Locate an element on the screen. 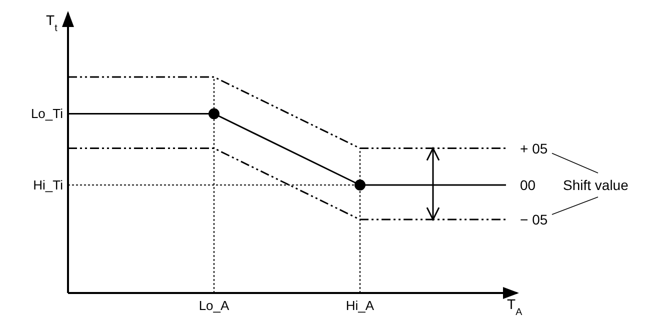 Image resolution: width=659 pixels, height=326 pixels. text: Lo_Ti is located at coordinates (47, 114).